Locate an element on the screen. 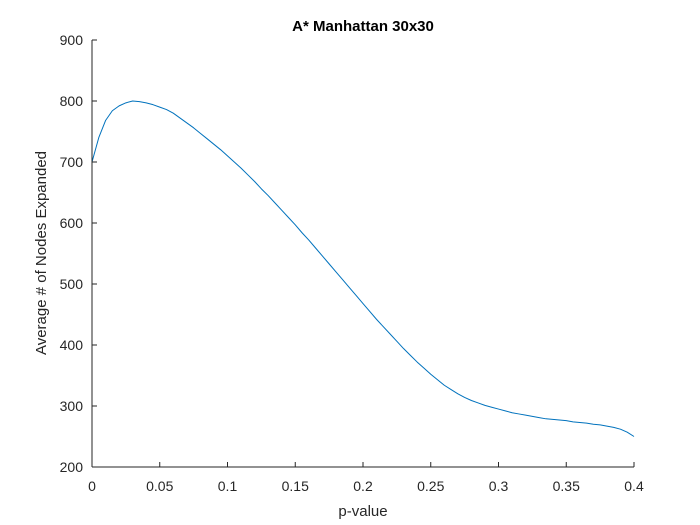  x-tick-label: 0 is located at coordinates (92, 486).